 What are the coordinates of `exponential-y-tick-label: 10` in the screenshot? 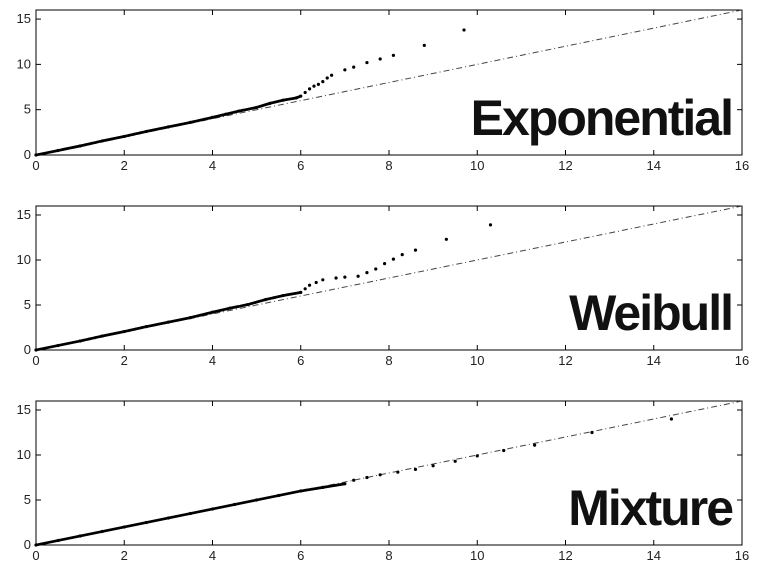 It's located at (24, 63).